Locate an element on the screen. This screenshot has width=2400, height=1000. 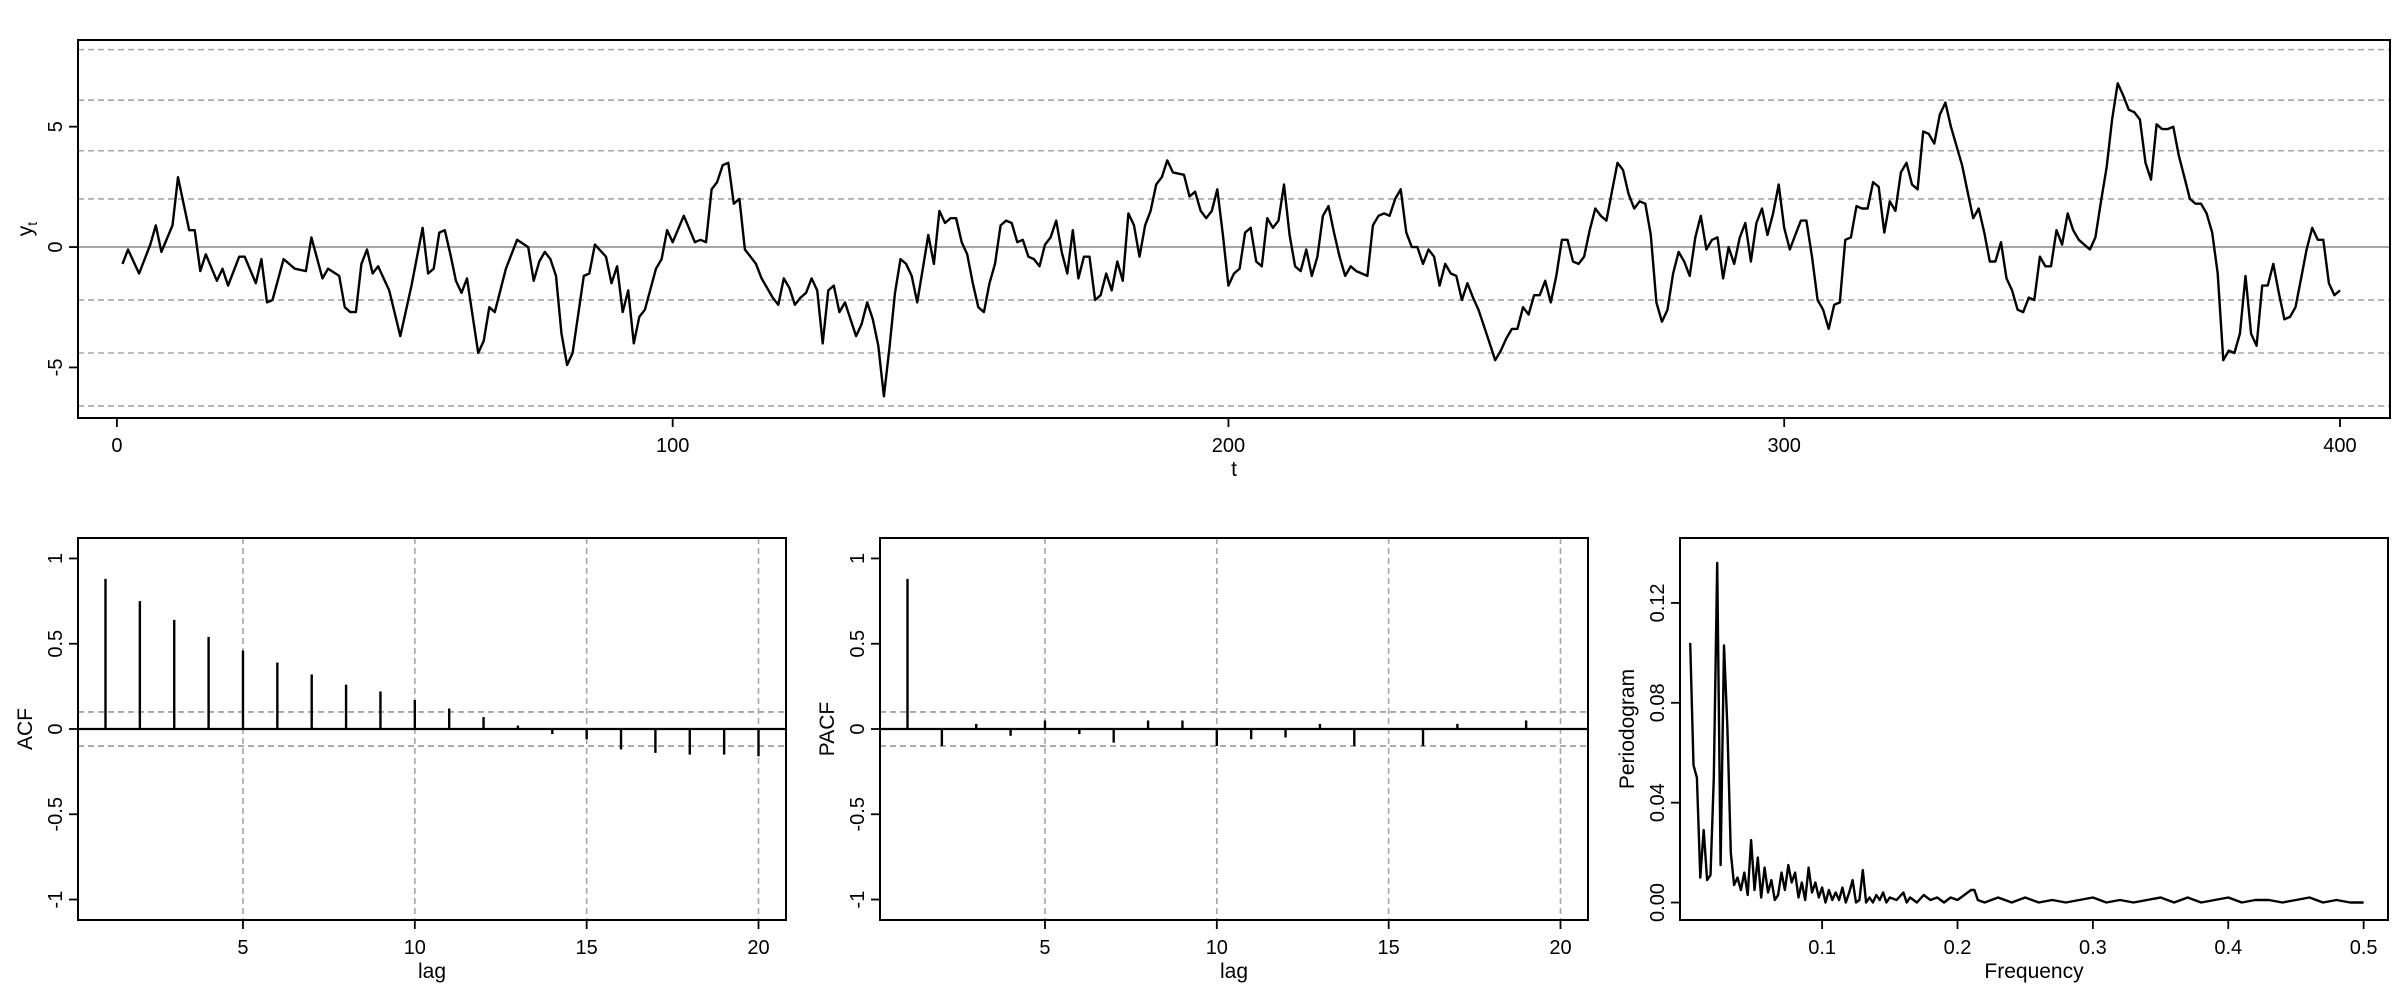
periodogram-plot-frame is located at coordinates (2034, 729).